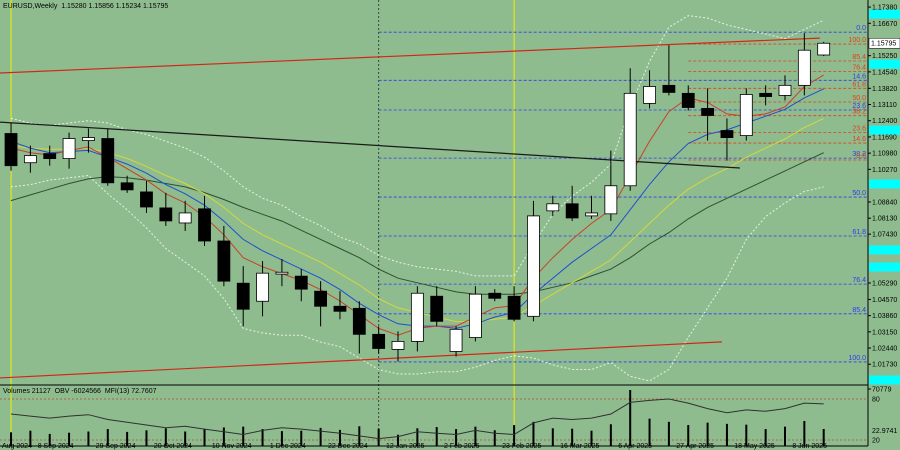 This screenshot has width=900, height=450. Describe the element at coordinates (884, 8) in the screenshot. I see `y-tick-label: 1.17380` at that location.